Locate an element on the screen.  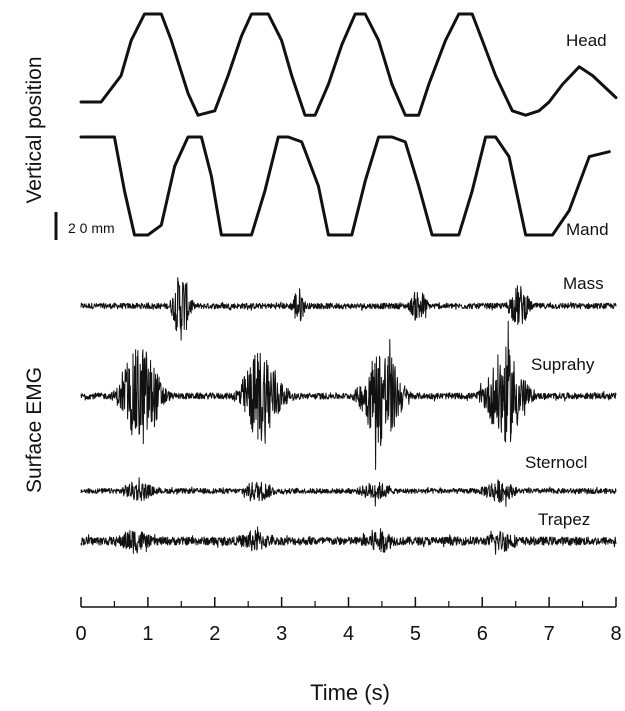
trace-trapez is located at coordinates (348, 540).